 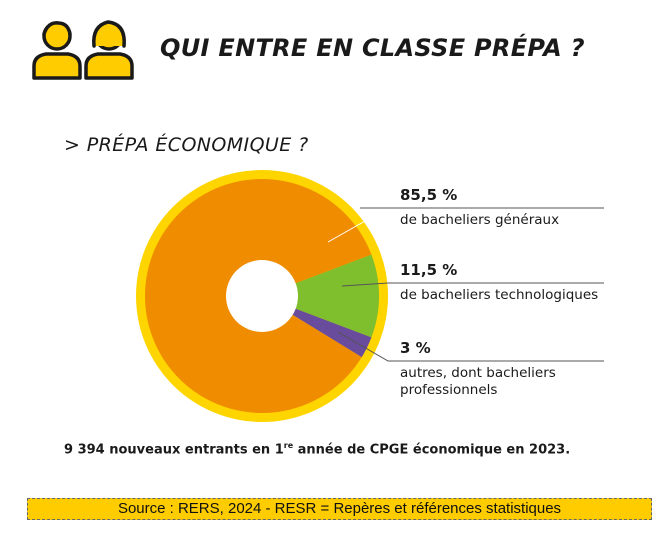 I want to click on footnote-superscript: re, so click(x=288, y=445).